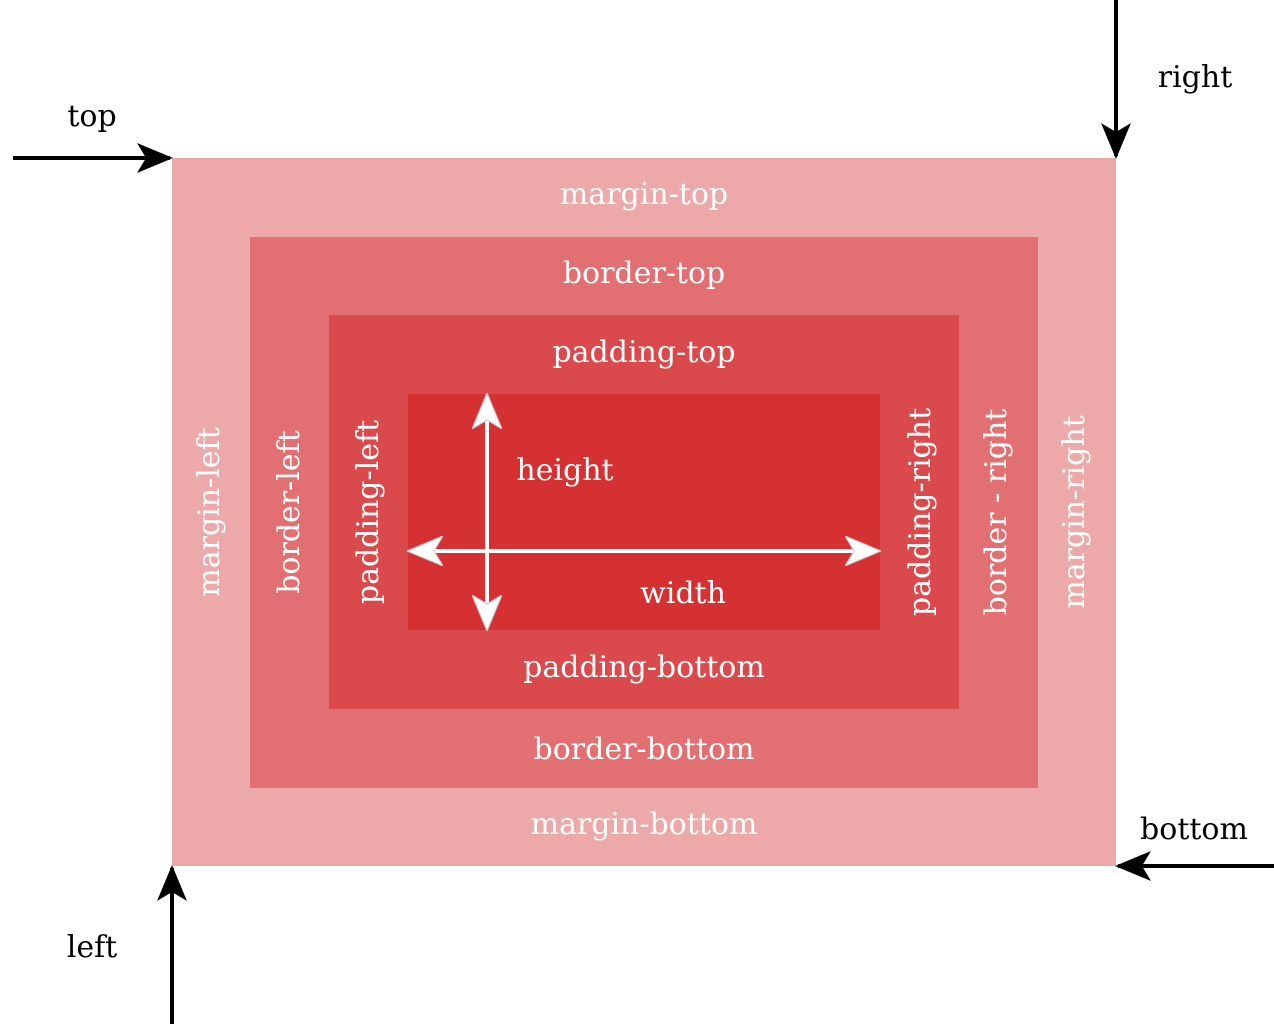  Describe the element at coordinates (996, 512) in the screenshot. I see `border-right-label: border - right` at that location.